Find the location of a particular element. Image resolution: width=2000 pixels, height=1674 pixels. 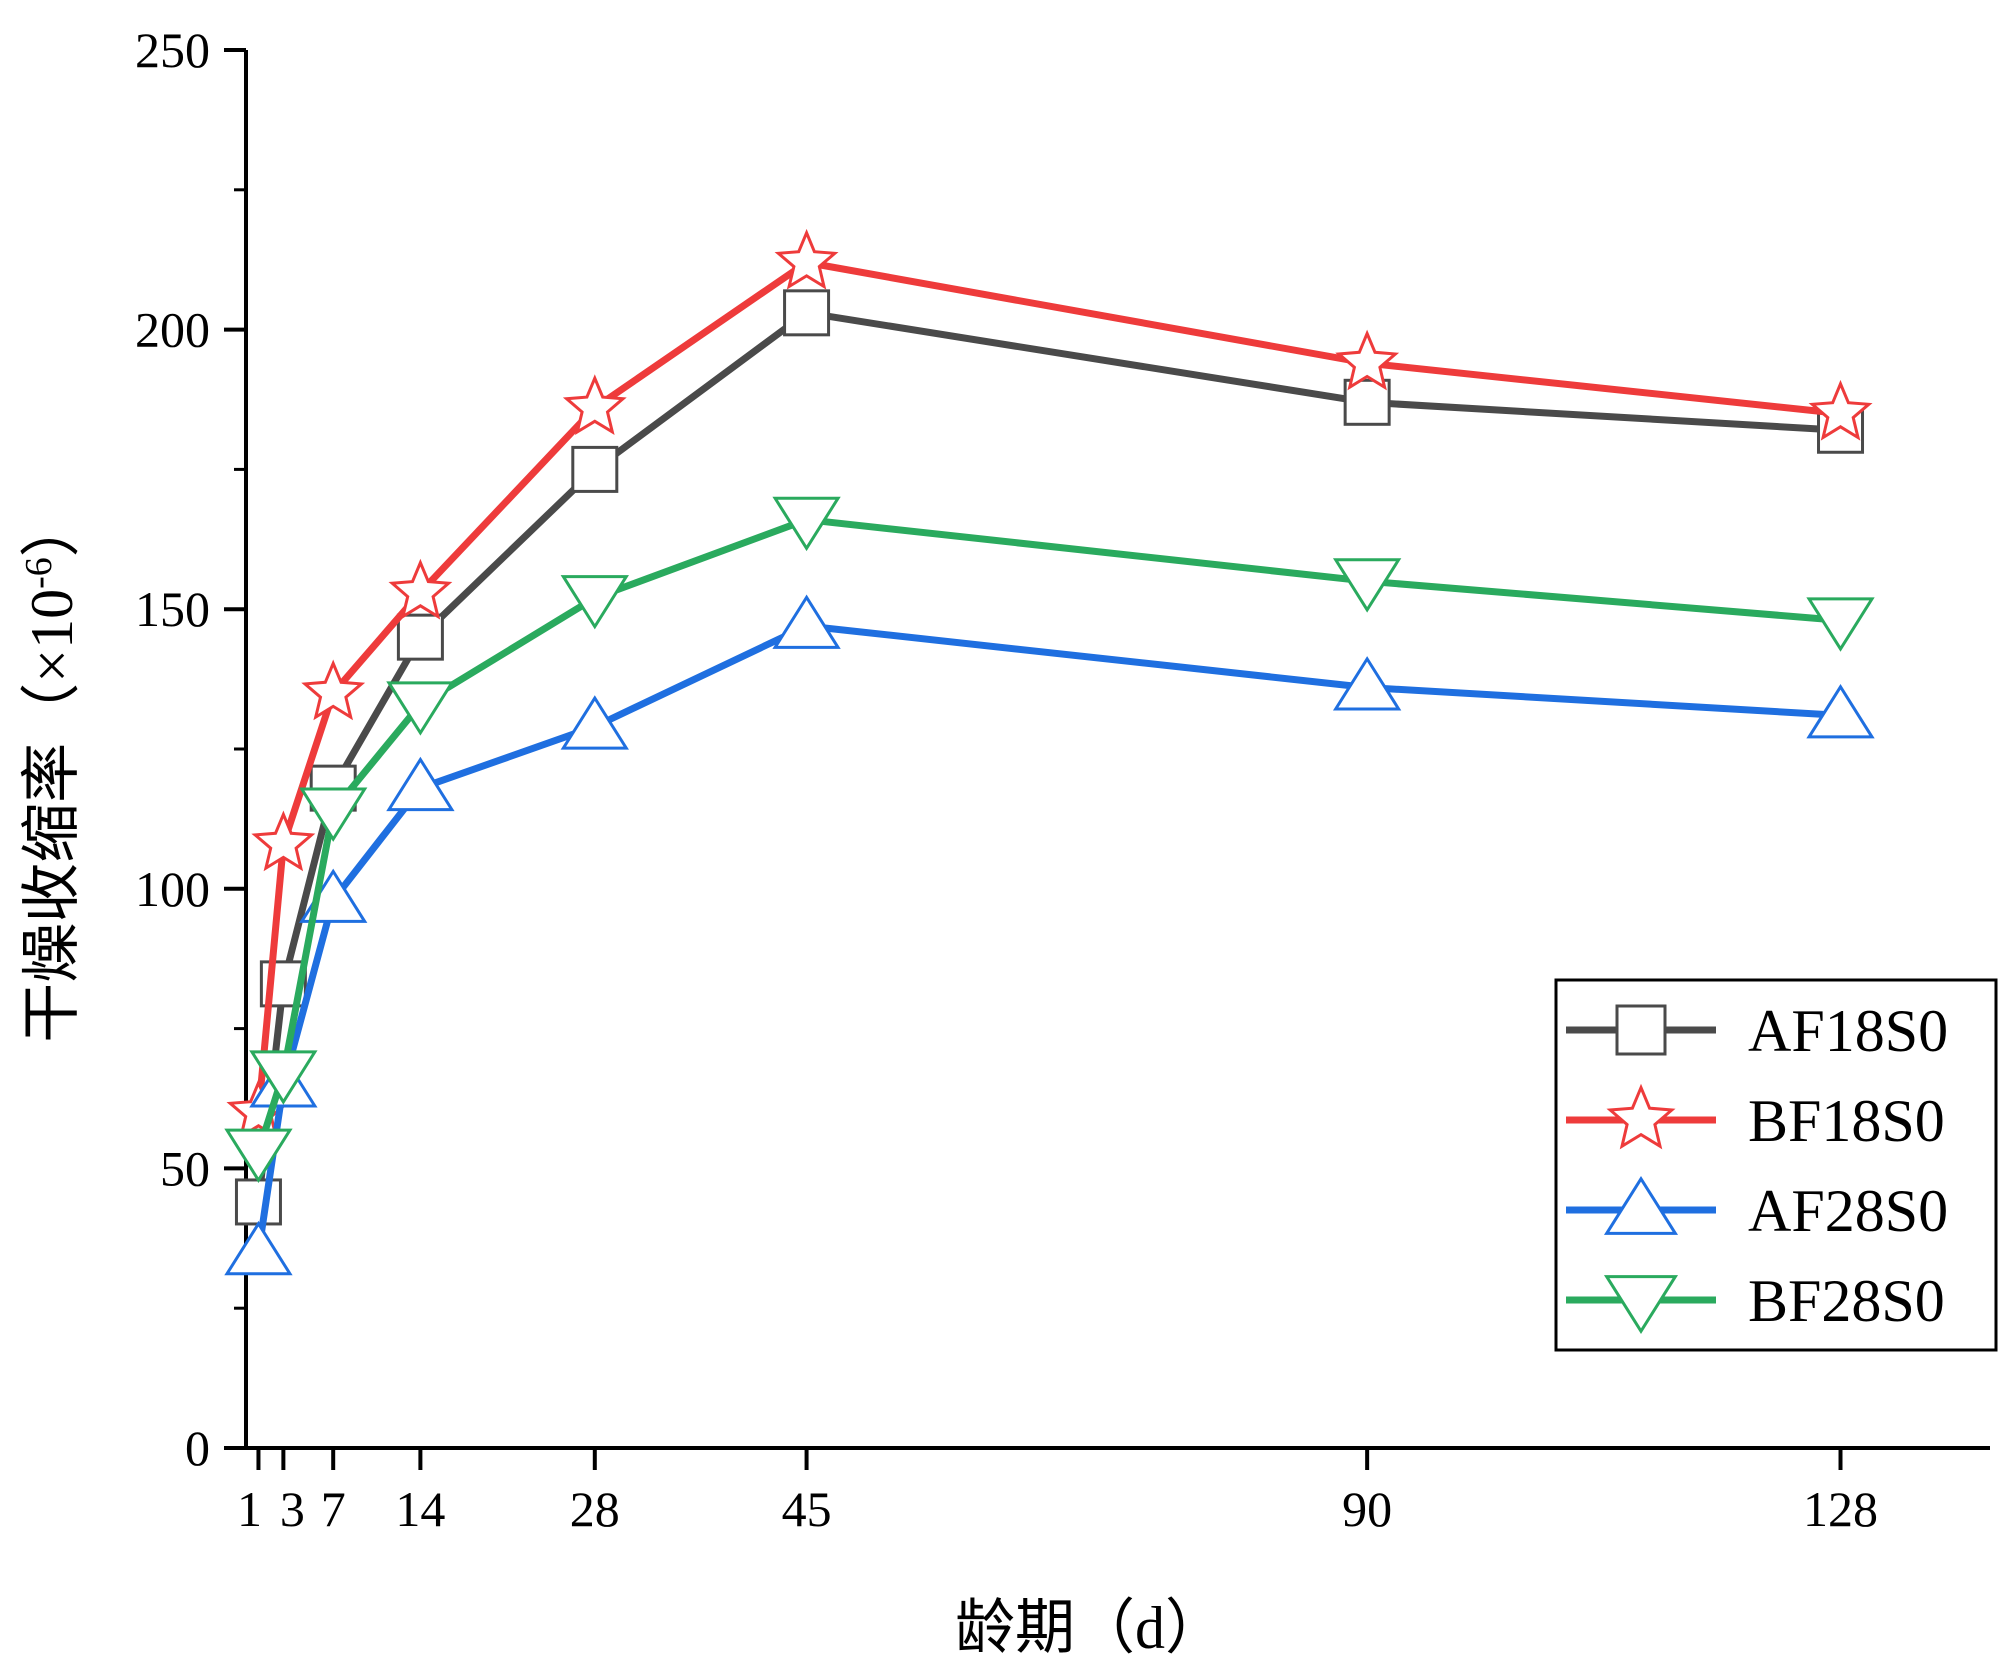

legend-label: BF18S0 is located at coordinates (1846, 1121).